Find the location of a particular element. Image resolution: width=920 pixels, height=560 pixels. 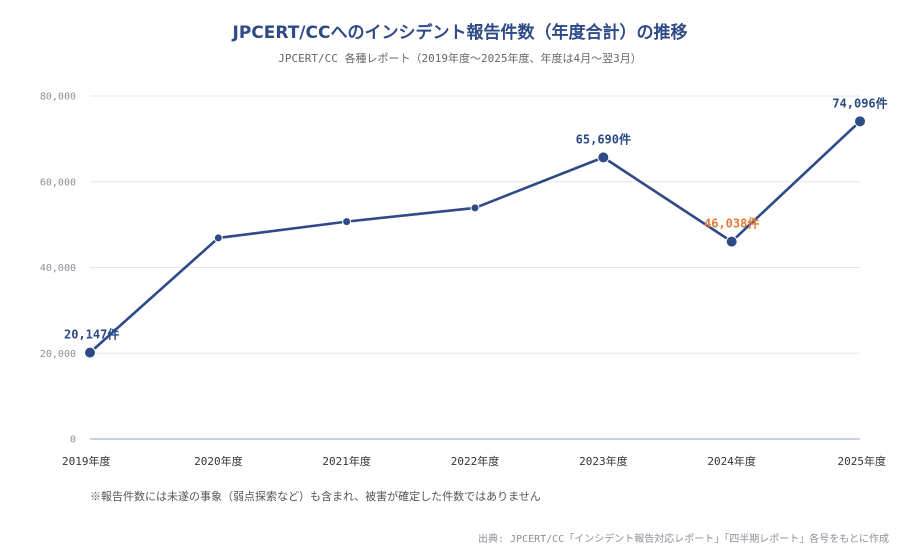

data-label: 74,096件 is located at coordinates (859, 102).